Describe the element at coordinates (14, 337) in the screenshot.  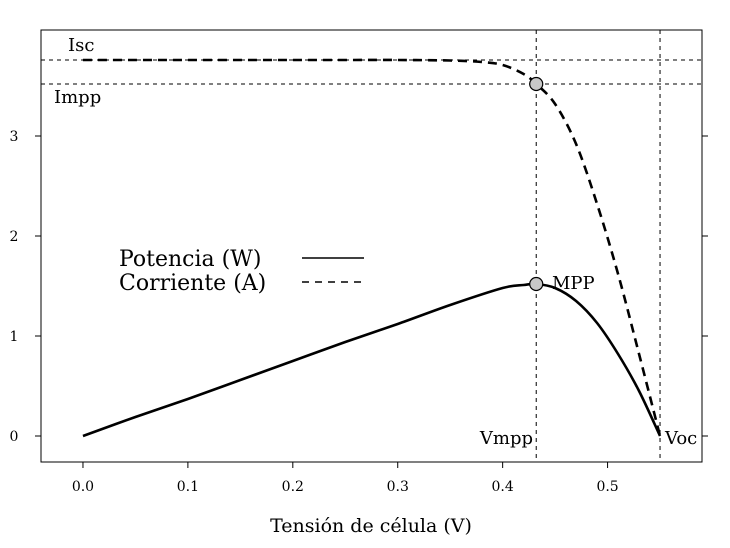
I see `y-tick-label: 1` at that location.